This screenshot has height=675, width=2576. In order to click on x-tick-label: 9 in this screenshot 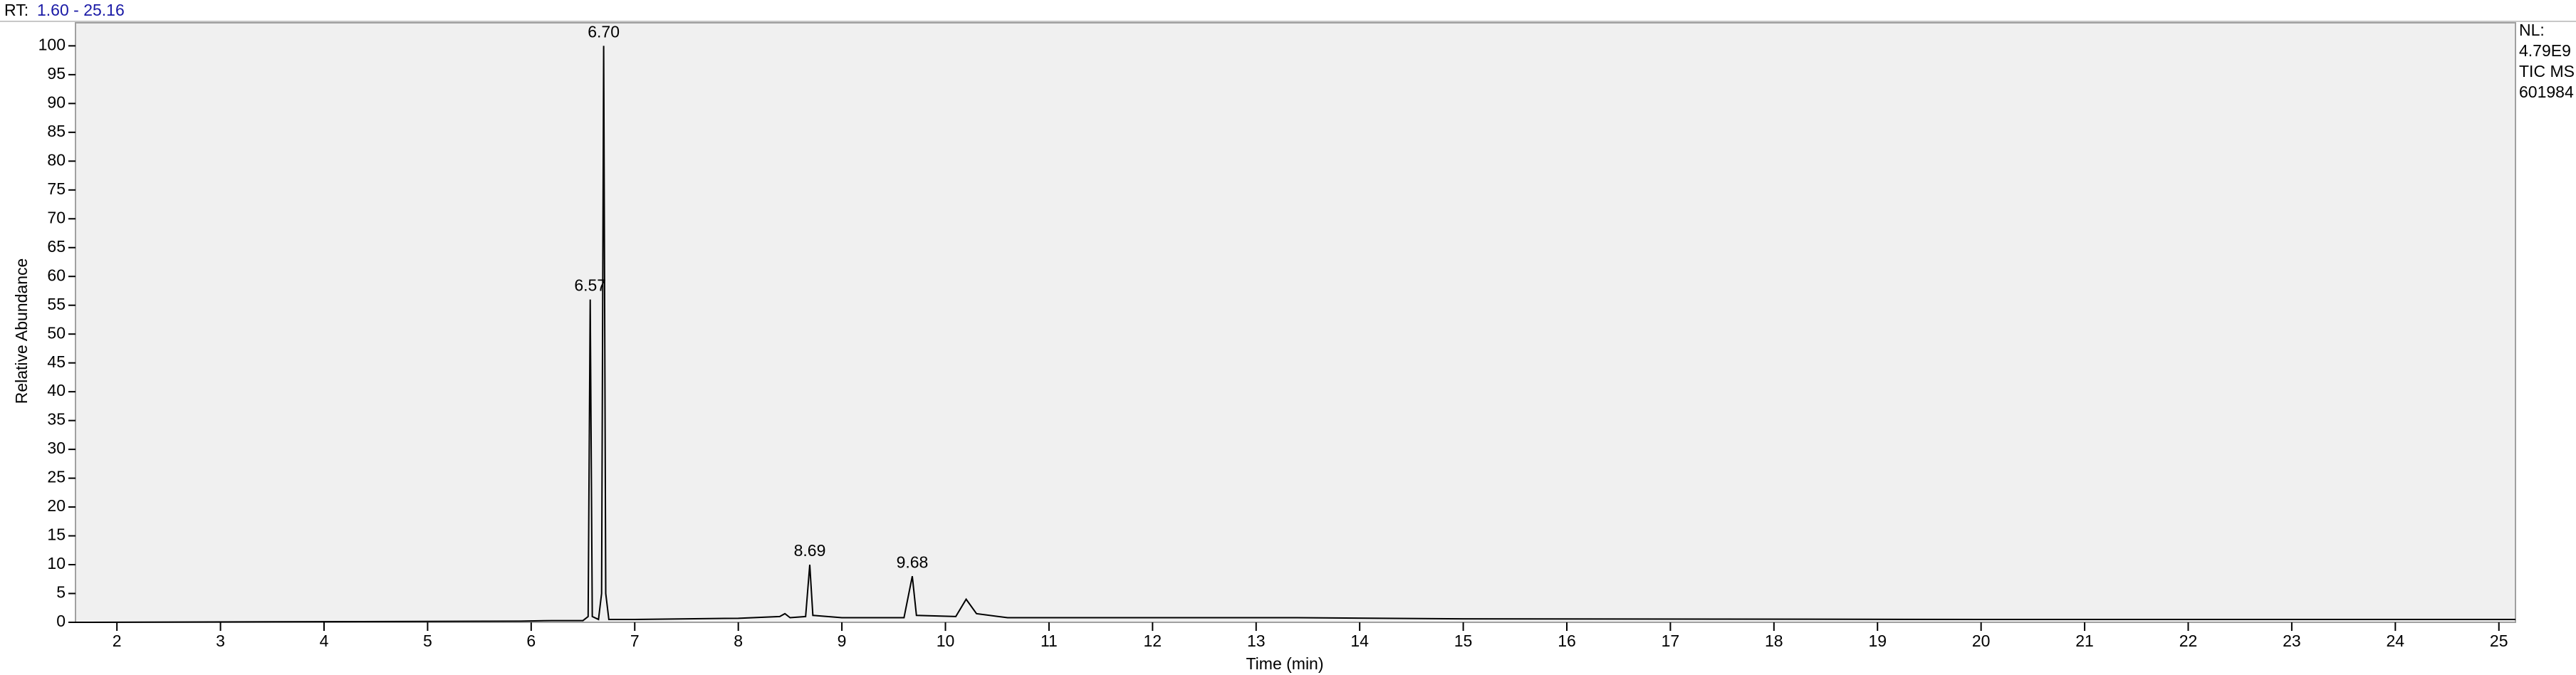, I will do `click(842, 641)`.